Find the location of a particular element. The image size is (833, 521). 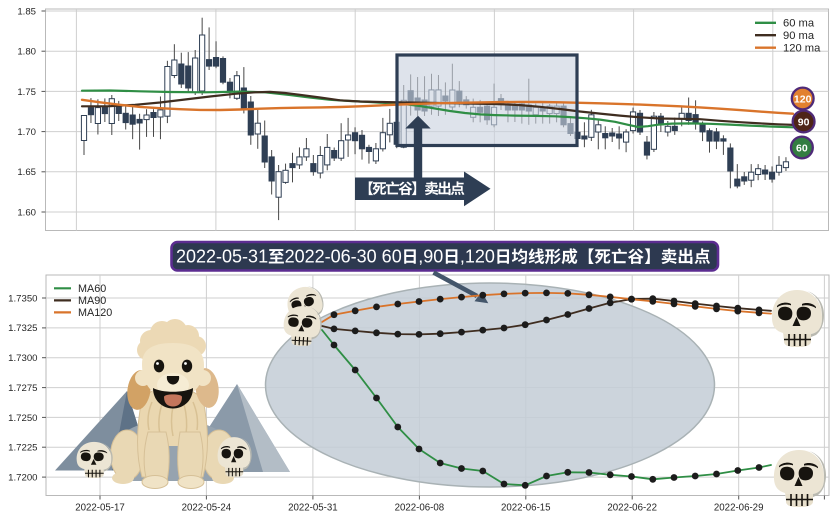

svg-text: 1.7300 is located at coordinates (22, 358).